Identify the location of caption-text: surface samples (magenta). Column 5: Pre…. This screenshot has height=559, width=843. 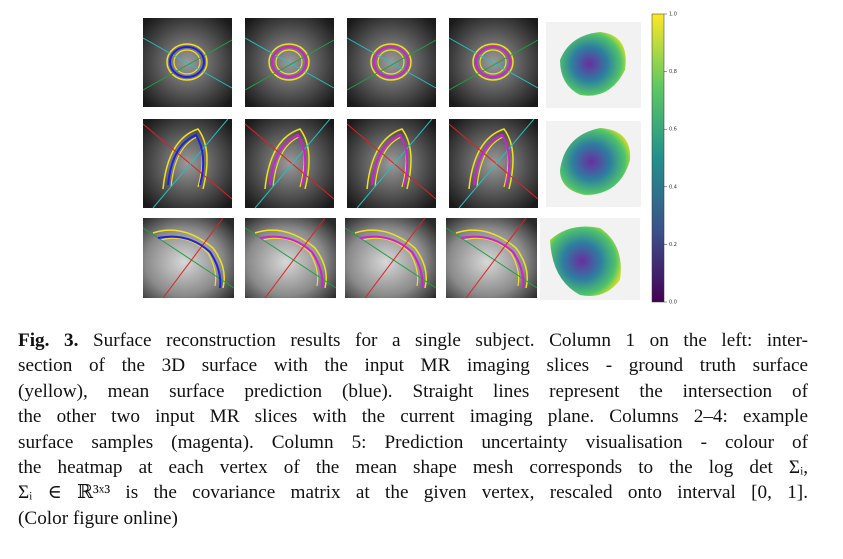
(413, 442).